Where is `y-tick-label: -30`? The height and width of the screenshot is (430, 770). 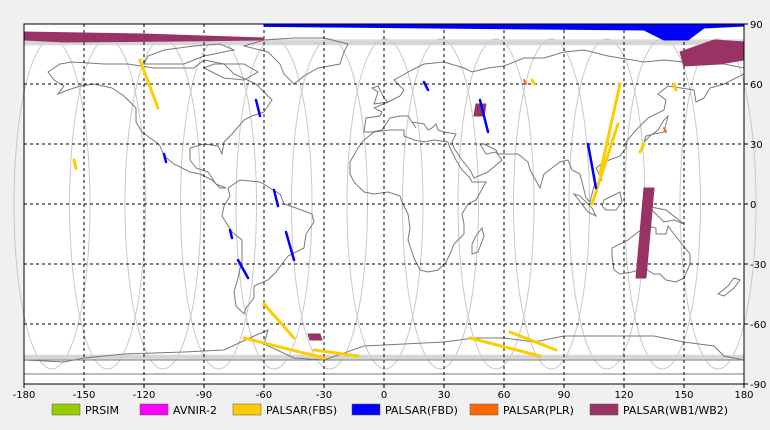 y-tick-label: -30 is located at coordinates (758, 265).